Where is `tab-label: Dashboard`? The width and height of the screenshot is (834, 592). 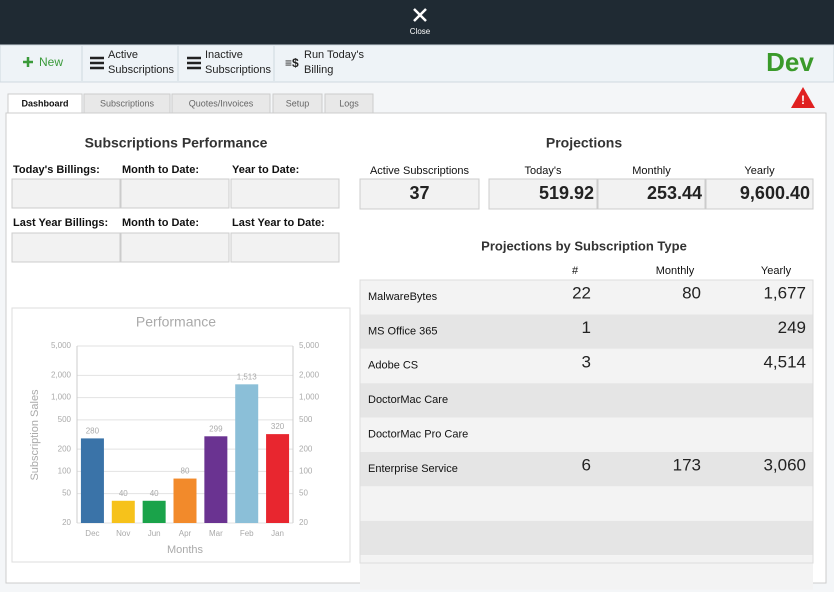 tab-label: Dashboard is located at coordinates (44, 103).